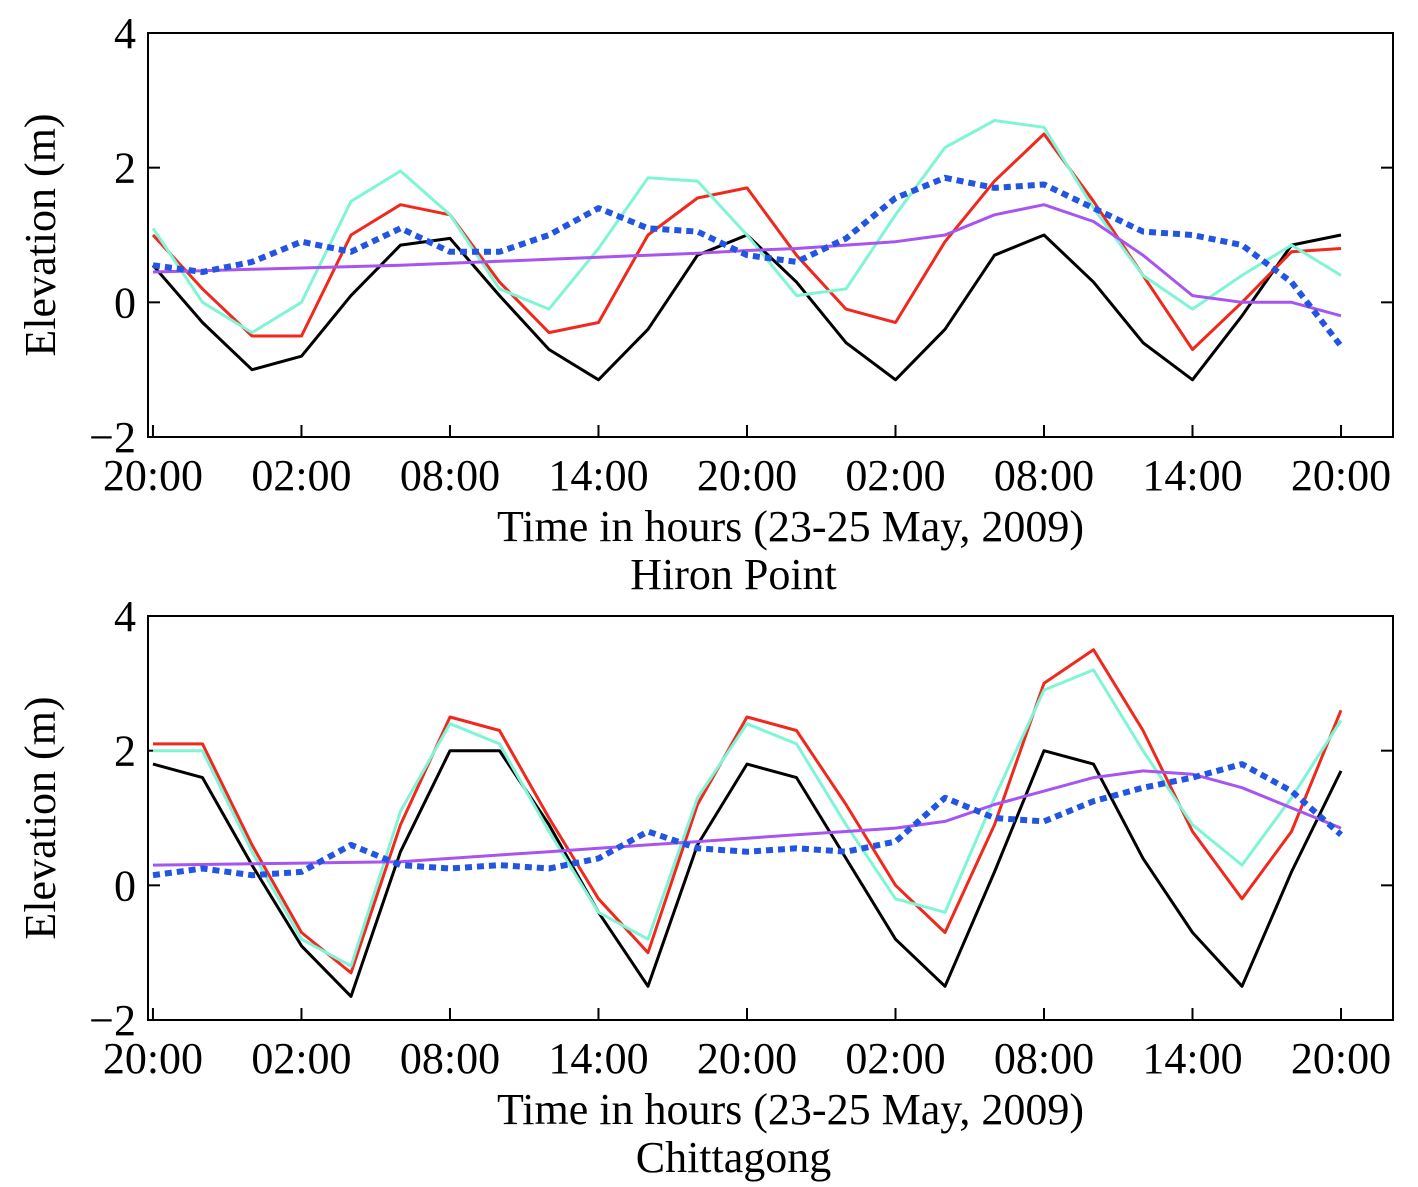 Image resolution: width=1418 pixels, height=1187 pixels. I want to click on chart-title: Chittagong, so click(734, 1157).